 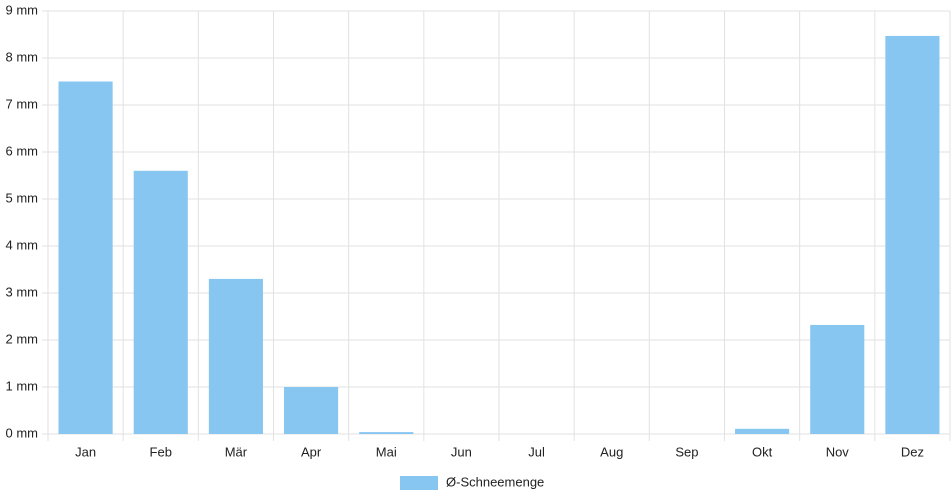 I want to click on legend-swatch, so click(x=419, y=483).